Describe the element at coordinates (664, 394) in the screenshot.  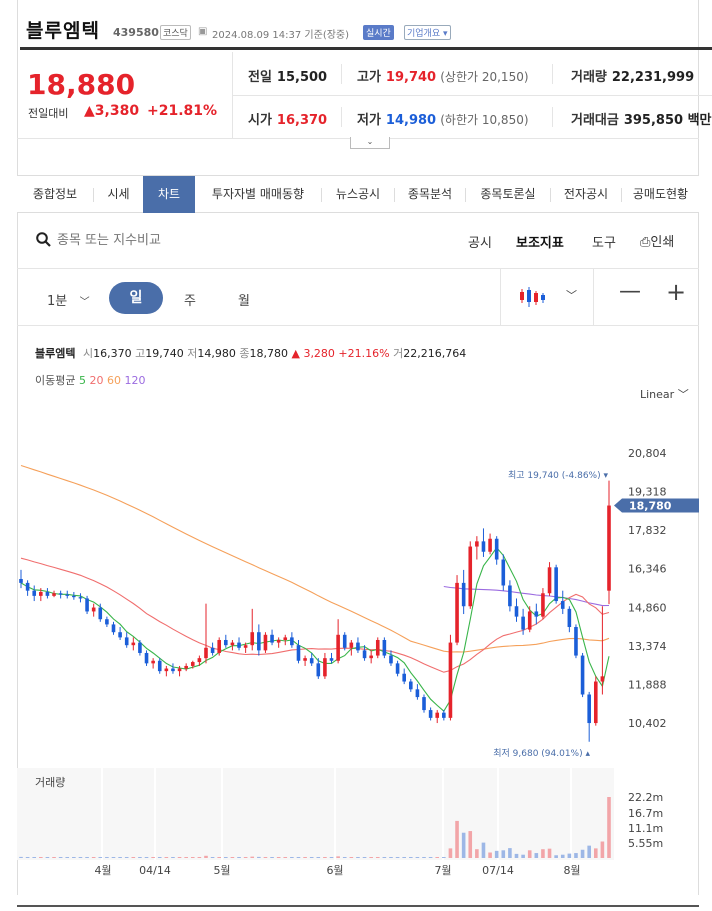
I see `scale-dropdown: Linear ﹀` at that location.